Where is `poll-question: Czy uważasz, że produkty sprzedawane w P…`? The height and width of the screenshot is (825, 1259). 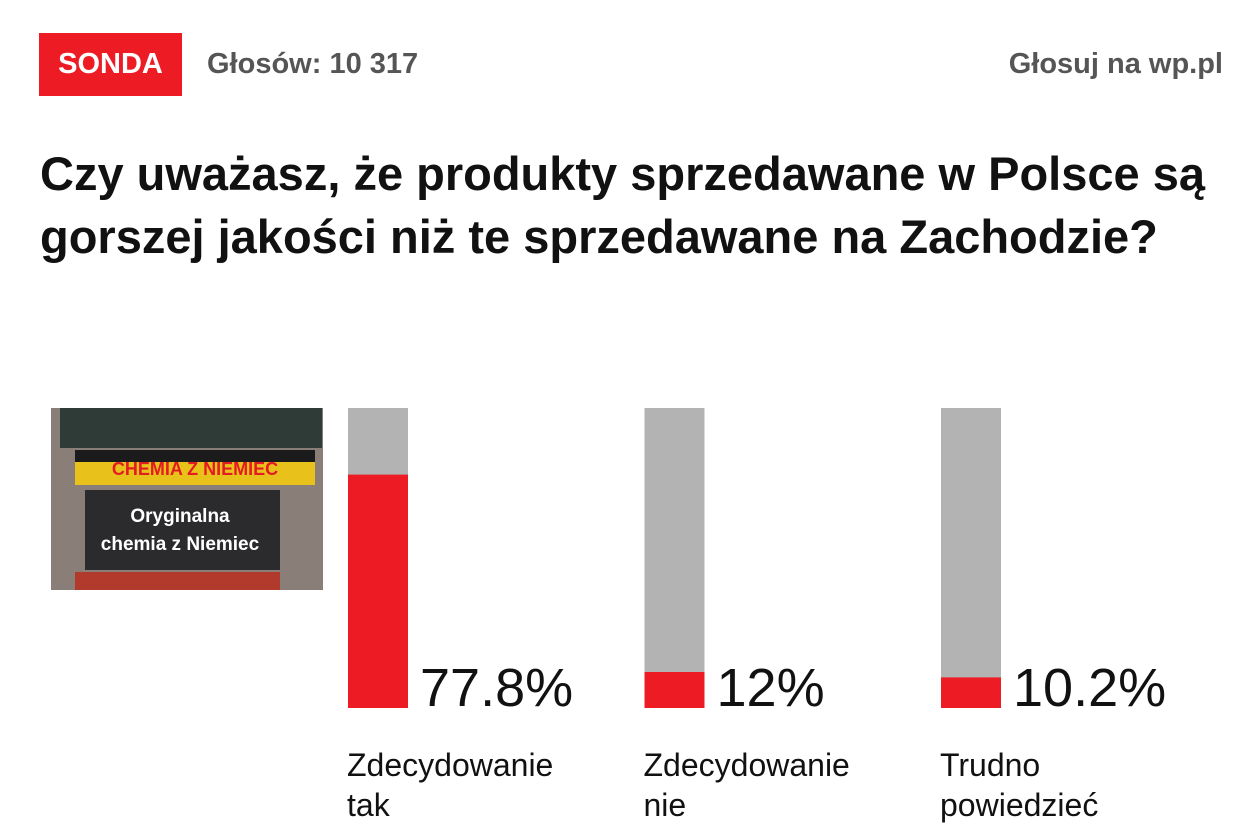
poll-question: Czy uważasz, że produkty sprzedawane w P… is located at coordinates (622, 205).